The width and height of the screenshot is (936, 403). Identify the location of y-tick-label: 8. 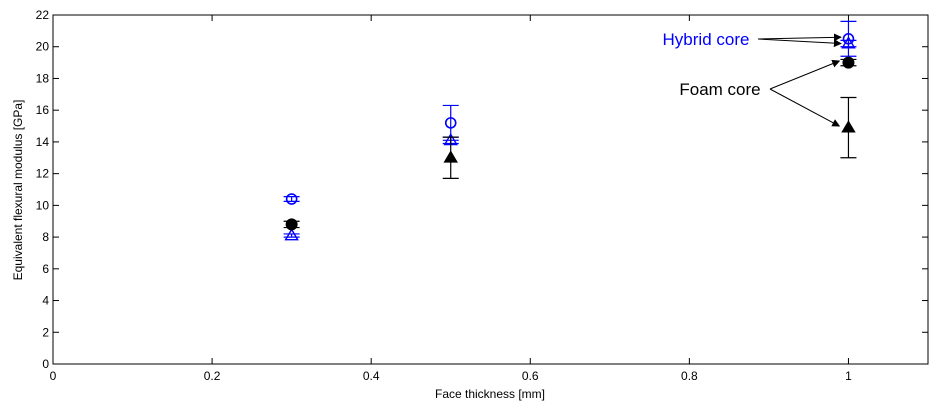
(45, 237).